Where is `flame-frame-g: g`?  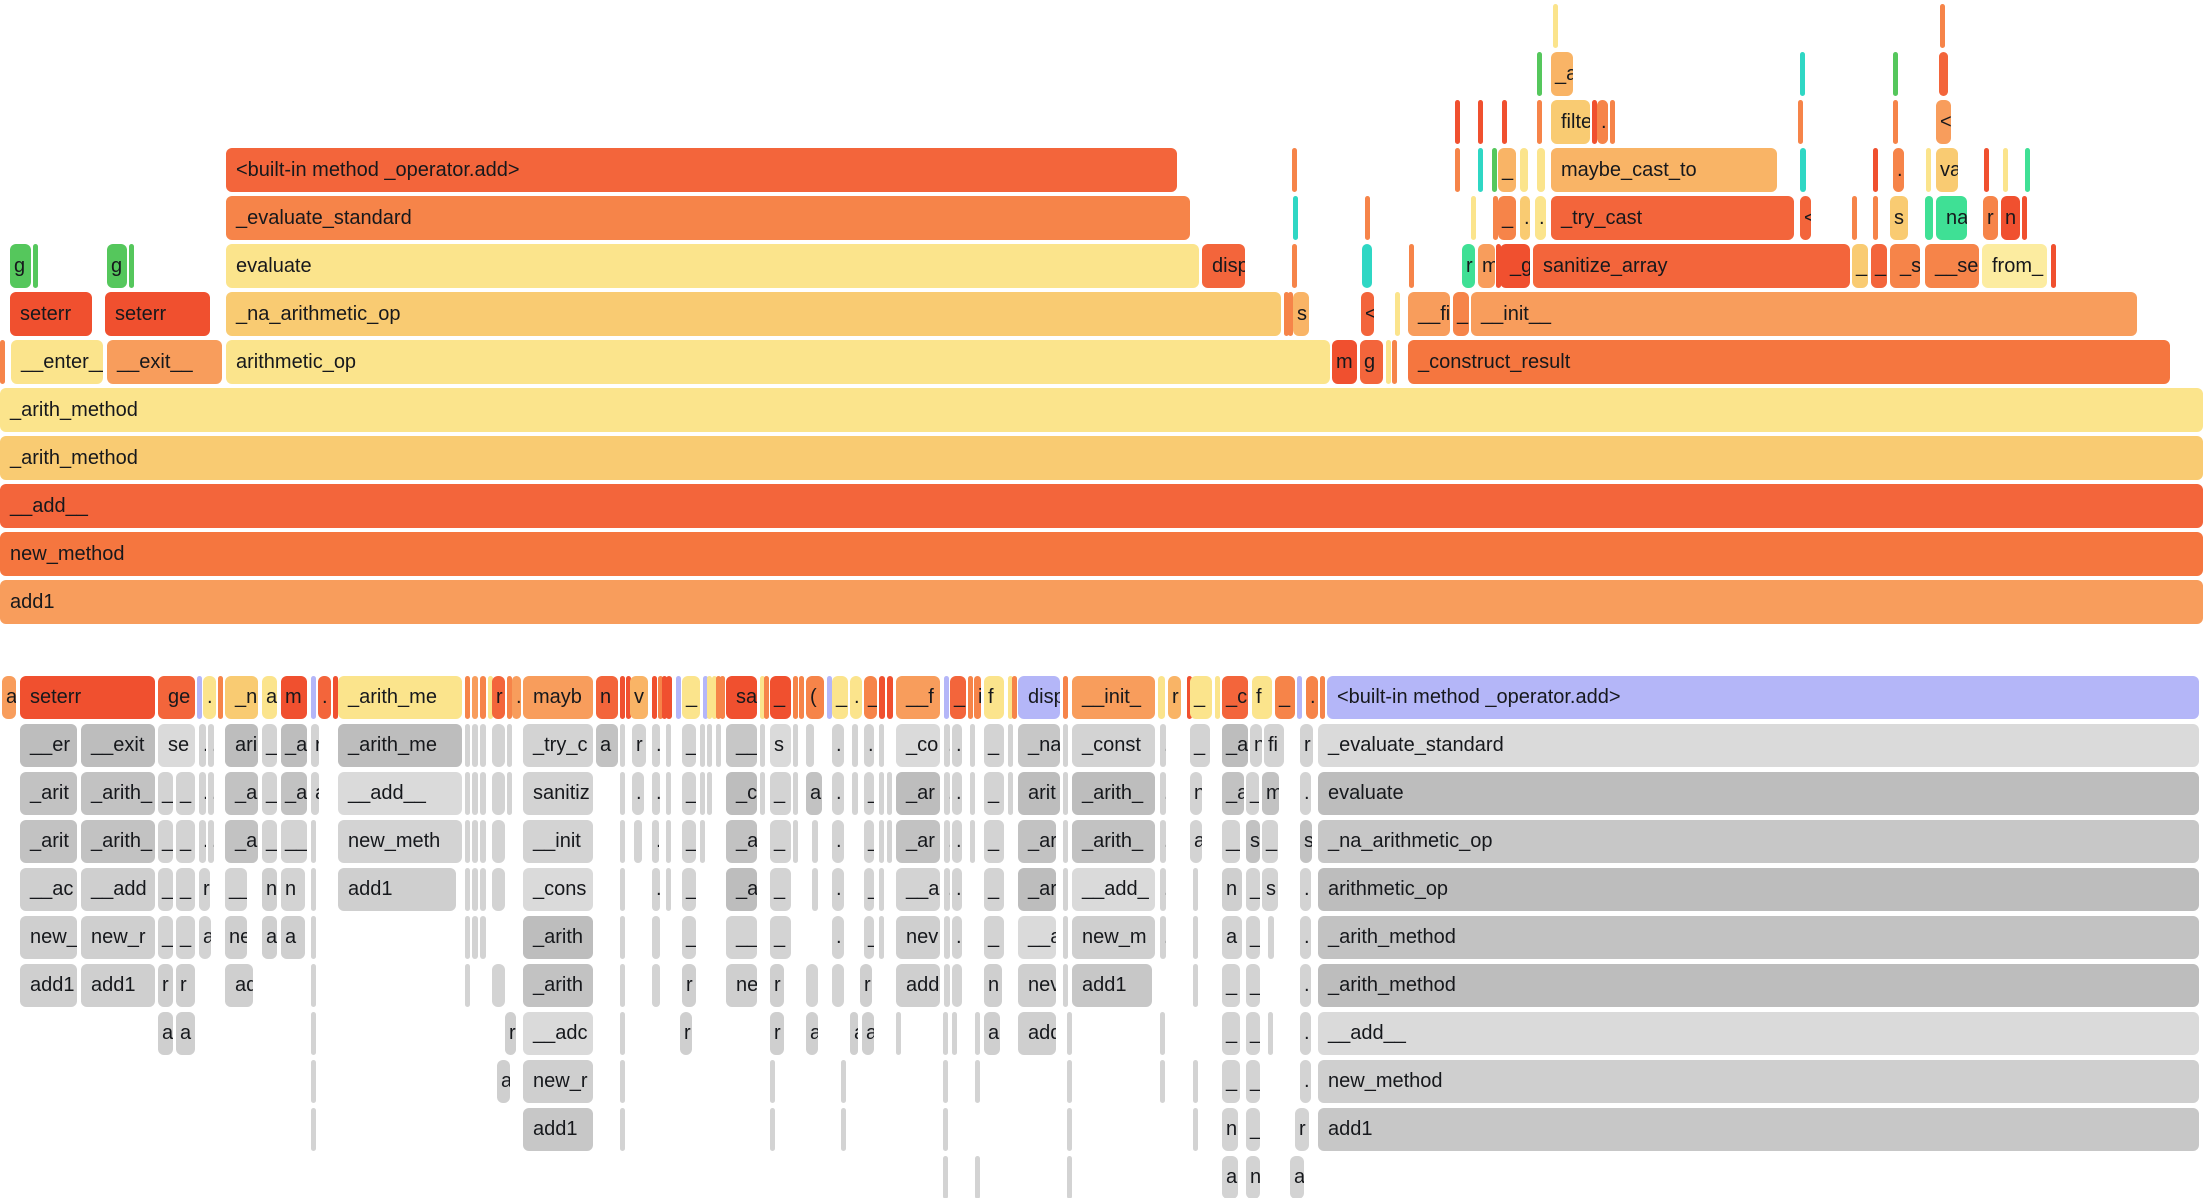 flame-frame-g: g is located at coordinates (1371, 362).